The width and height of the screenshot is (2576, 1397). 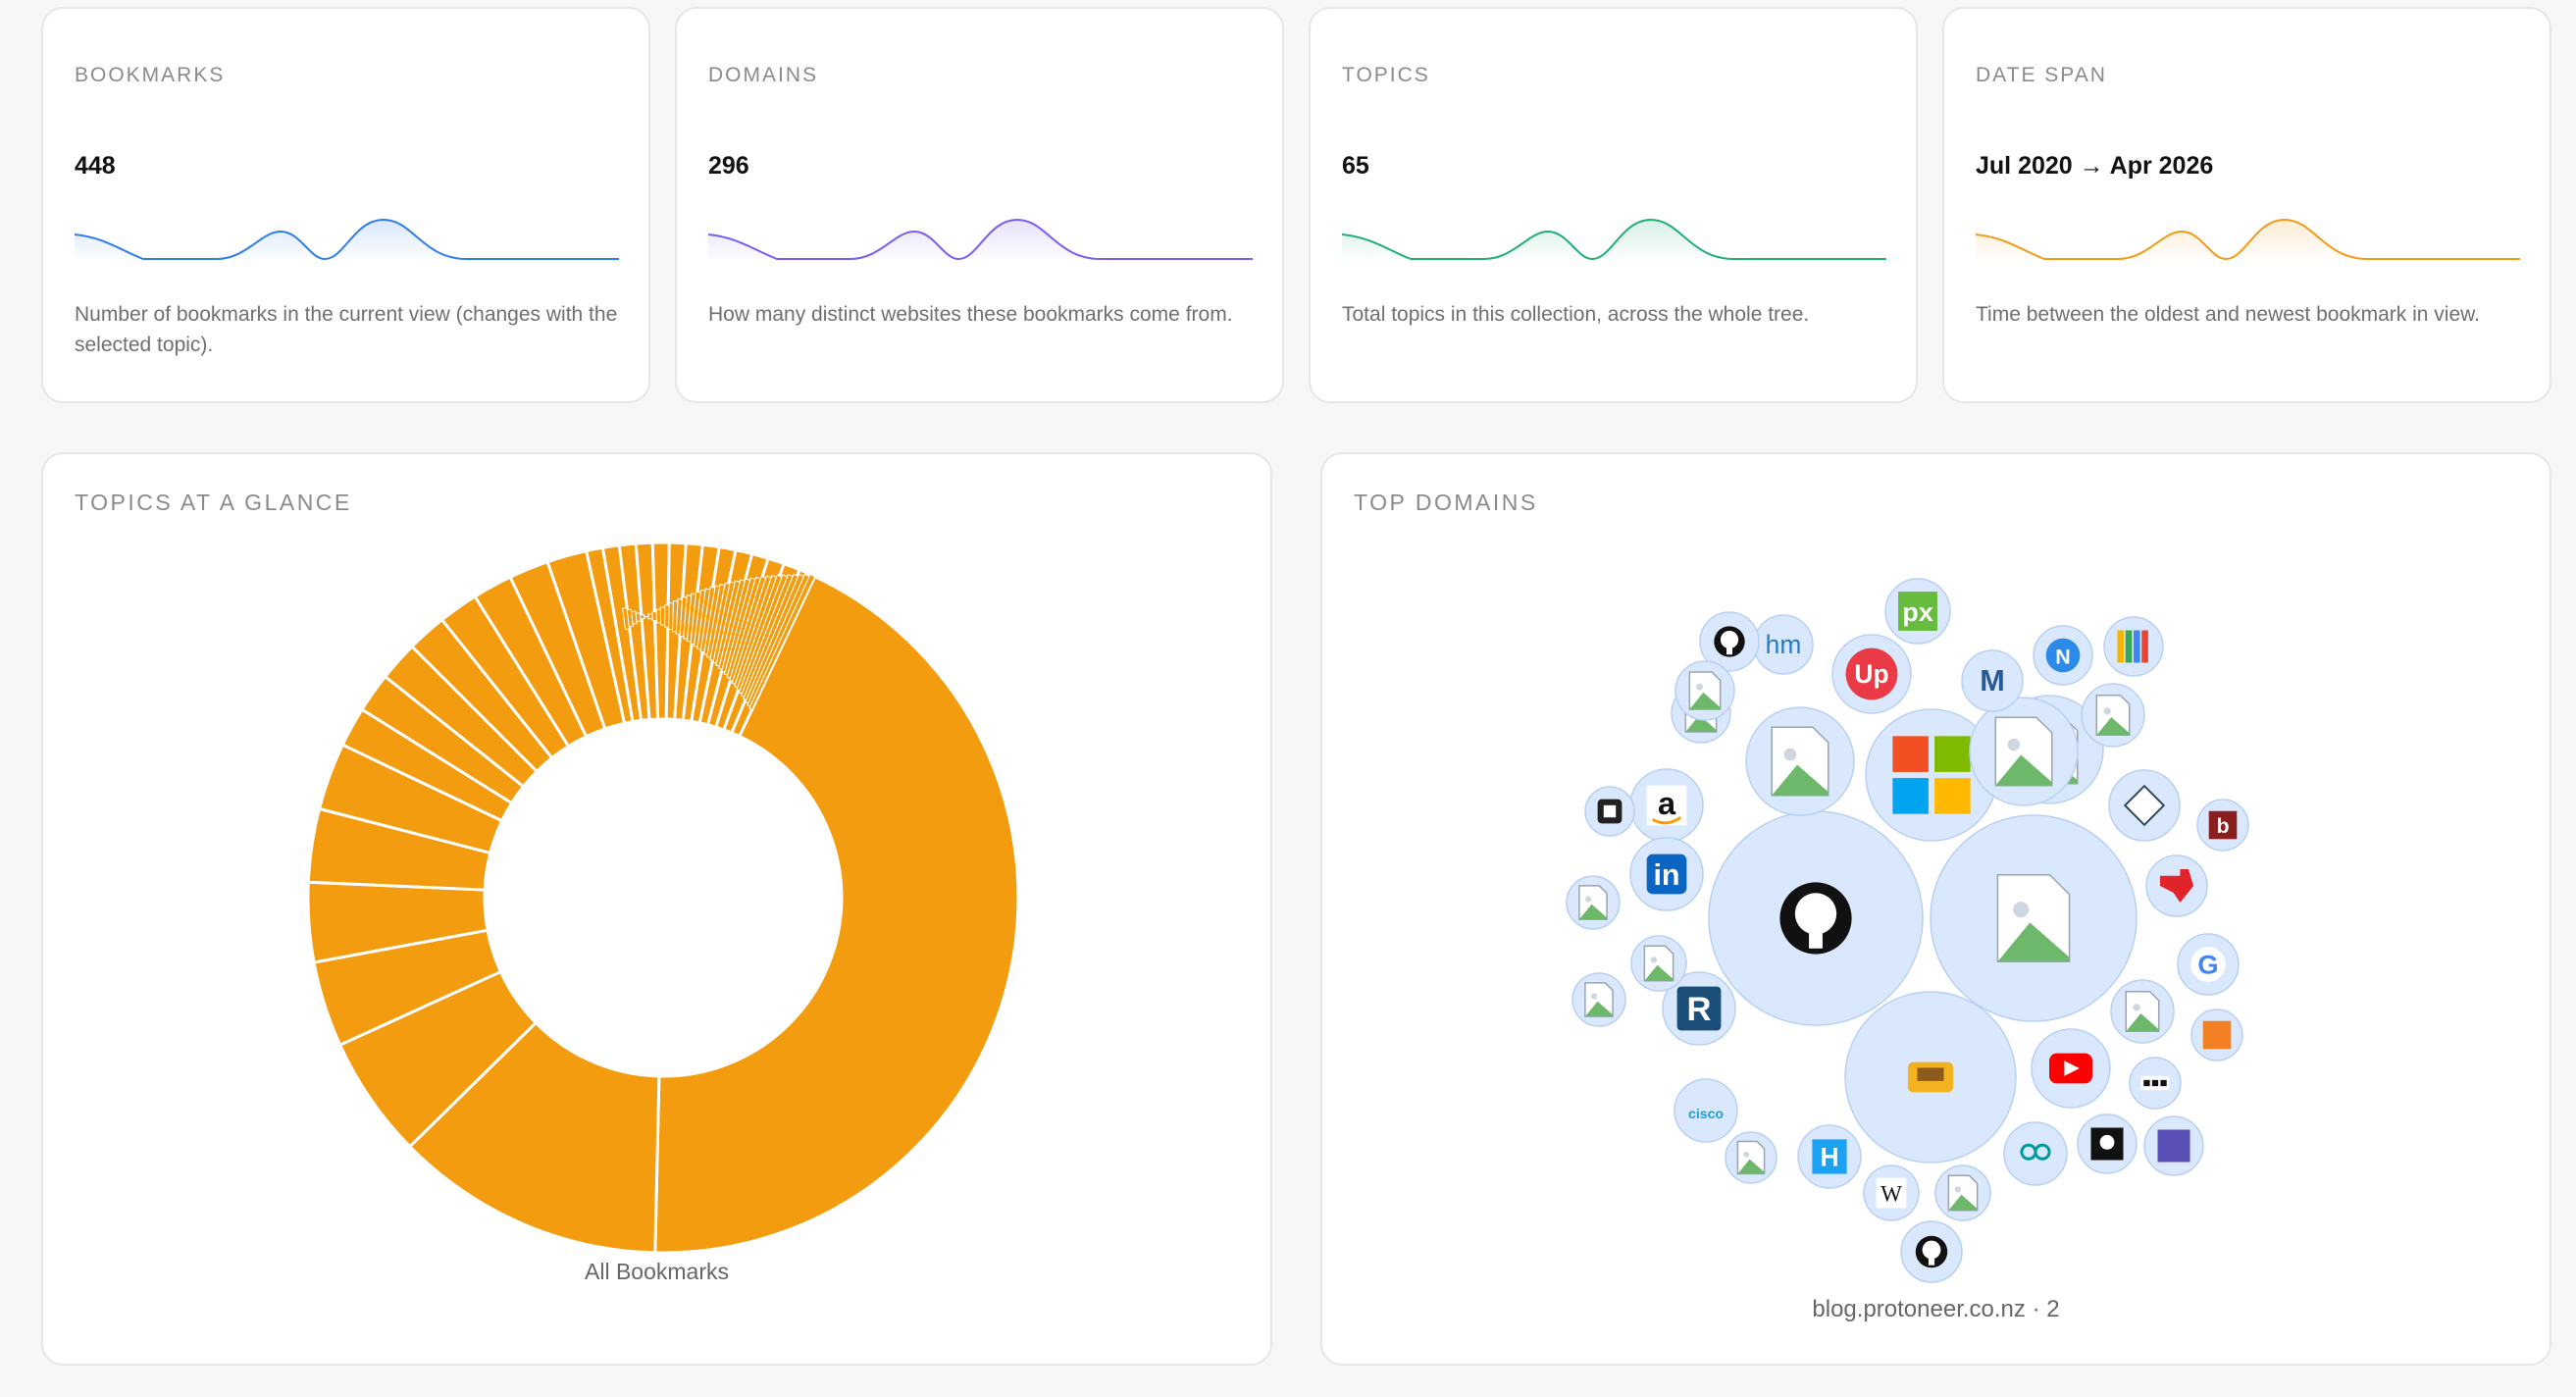 What do you see at coordinates (1355, 166) in the screenshot?
I see `stat-value: 65` at bounding box center [1355, 166].